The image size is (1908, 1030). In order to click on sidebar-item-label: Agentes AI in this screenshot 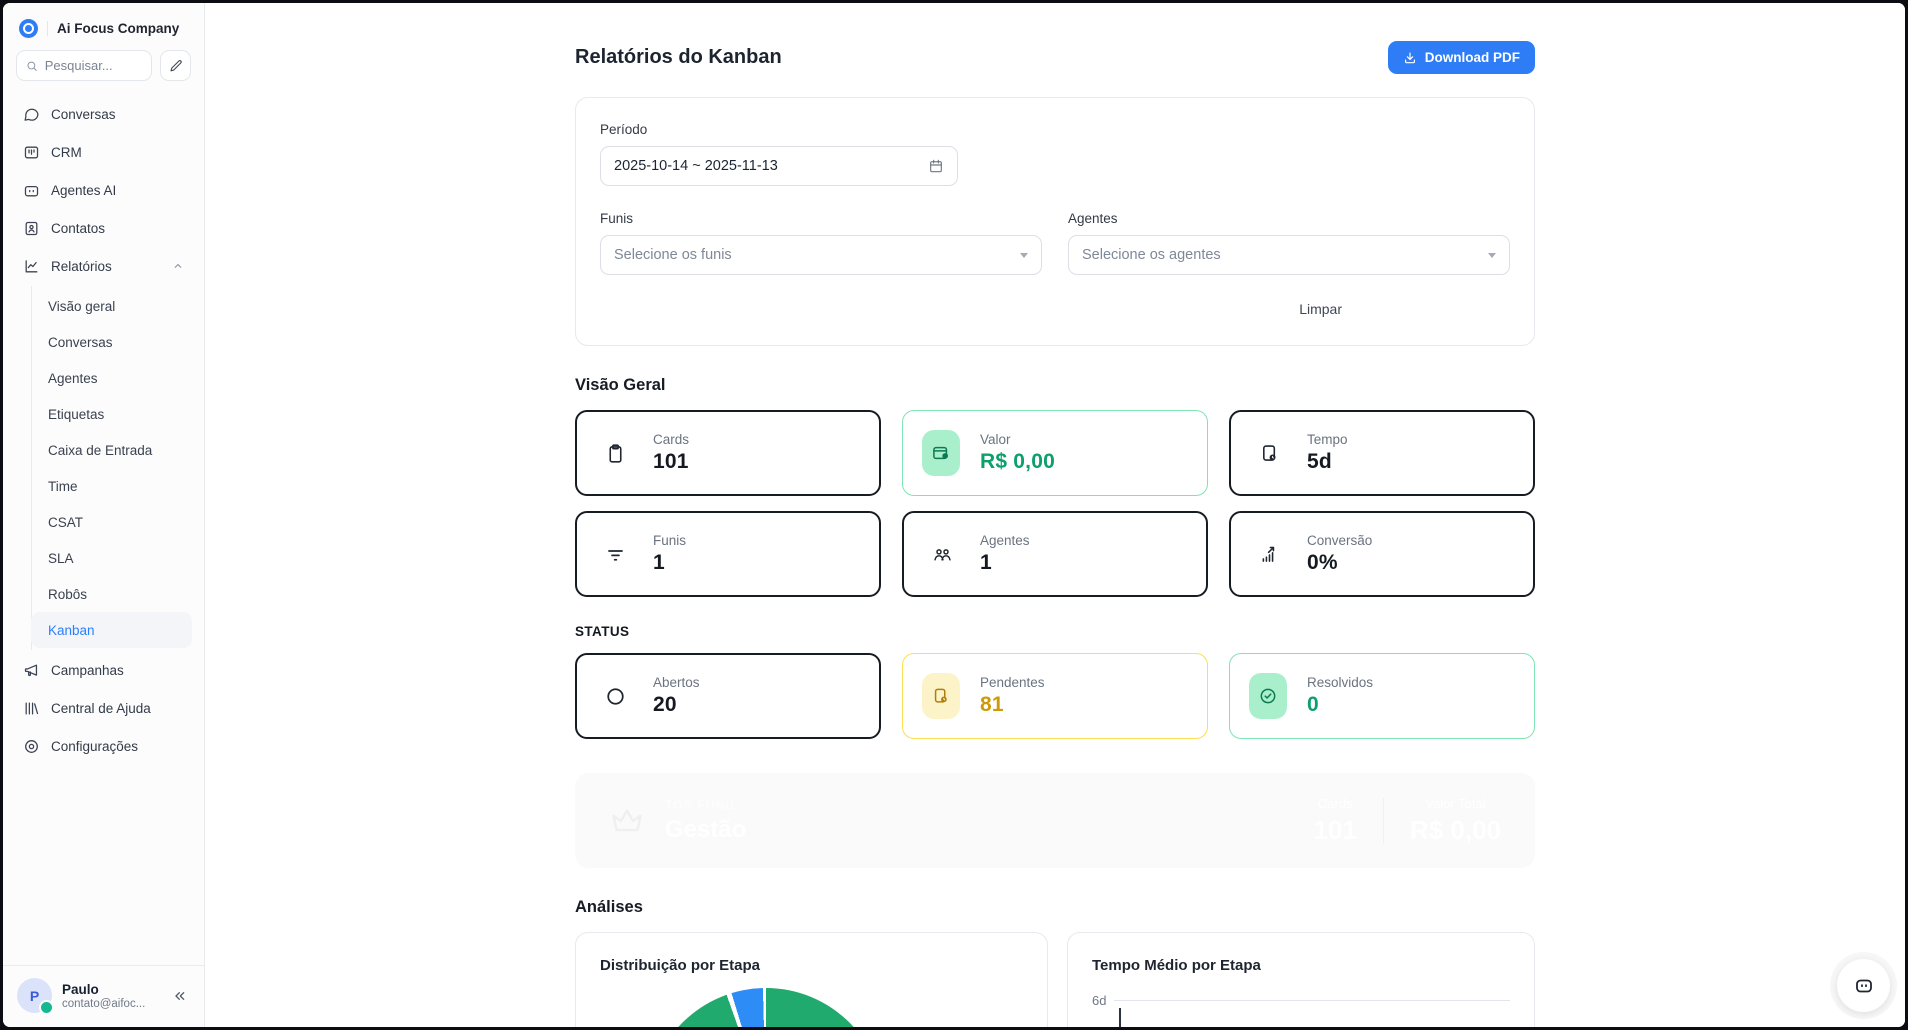, I will do `click(84, 190)`.